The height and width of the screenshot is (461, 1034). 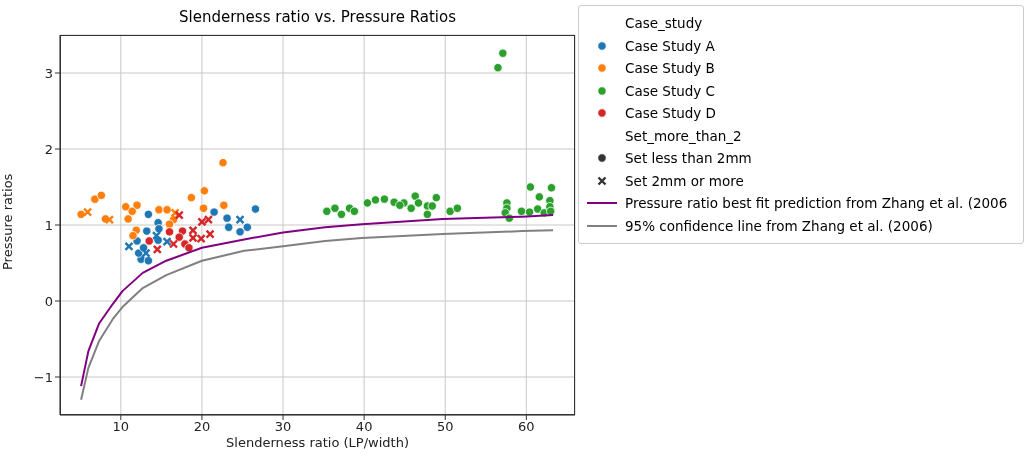 I want to click on x-tick-label: 10, so click(x=121, y=427).